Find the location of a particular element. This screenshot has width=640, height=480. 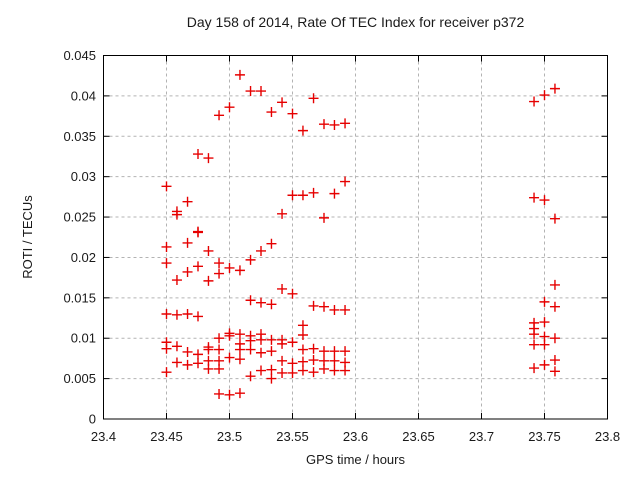

y-tick-label: 0.045 is located at coordinates (79, 55).